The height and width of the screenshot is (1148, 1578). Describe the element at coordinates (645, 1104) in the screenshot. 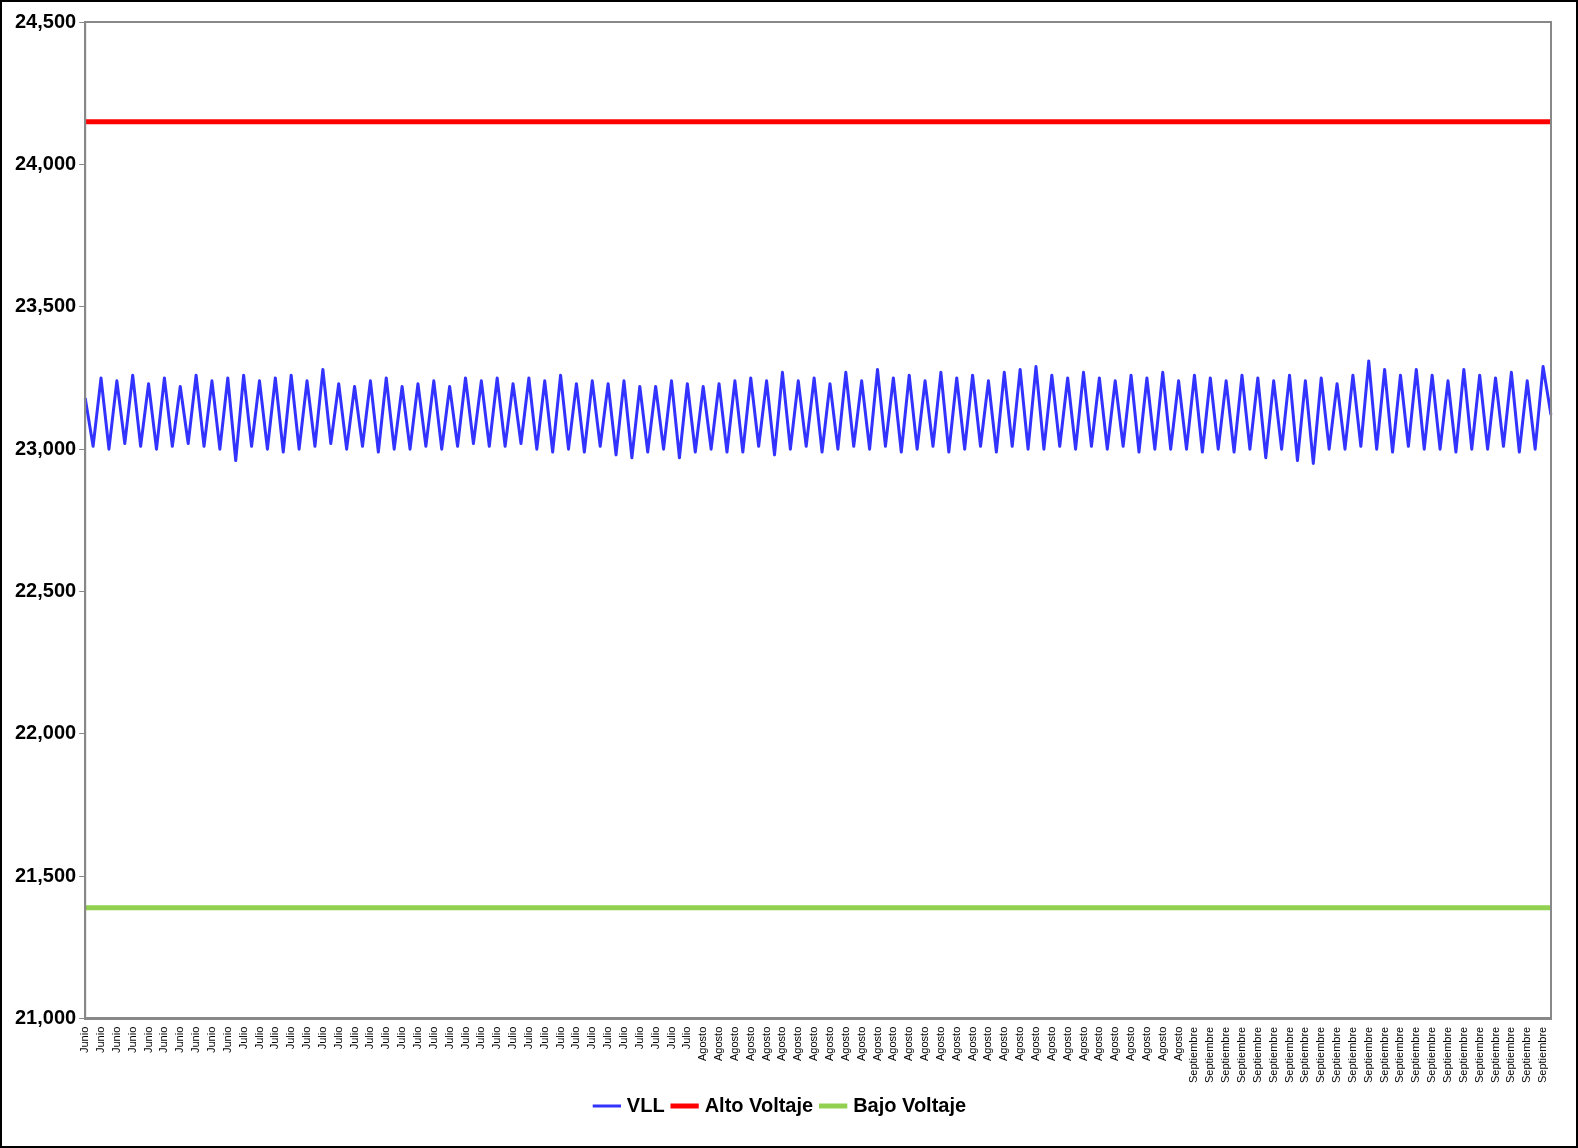

I see `legend-label: VLL` at that location.